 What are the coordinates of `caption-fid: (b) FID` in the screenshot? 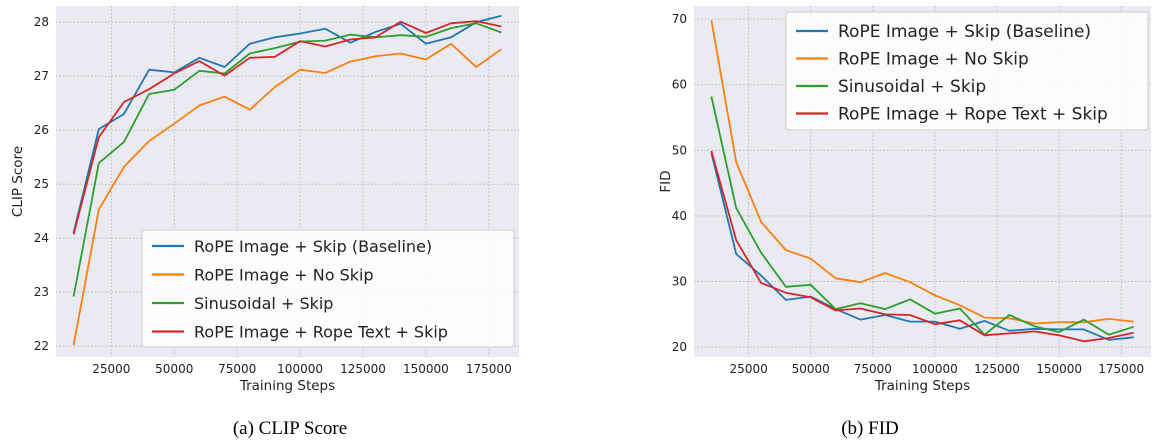 It's located at (870, 428).